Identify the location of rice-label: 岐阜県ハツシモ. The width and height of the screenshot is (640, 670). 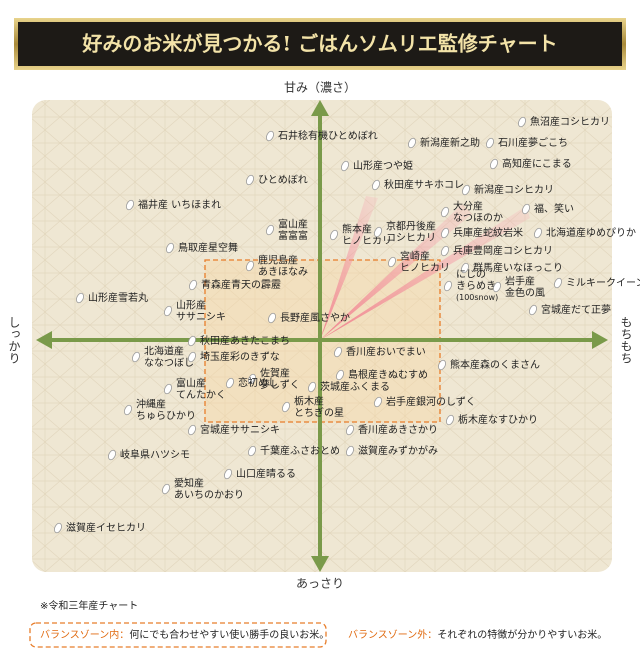
(155, 454).